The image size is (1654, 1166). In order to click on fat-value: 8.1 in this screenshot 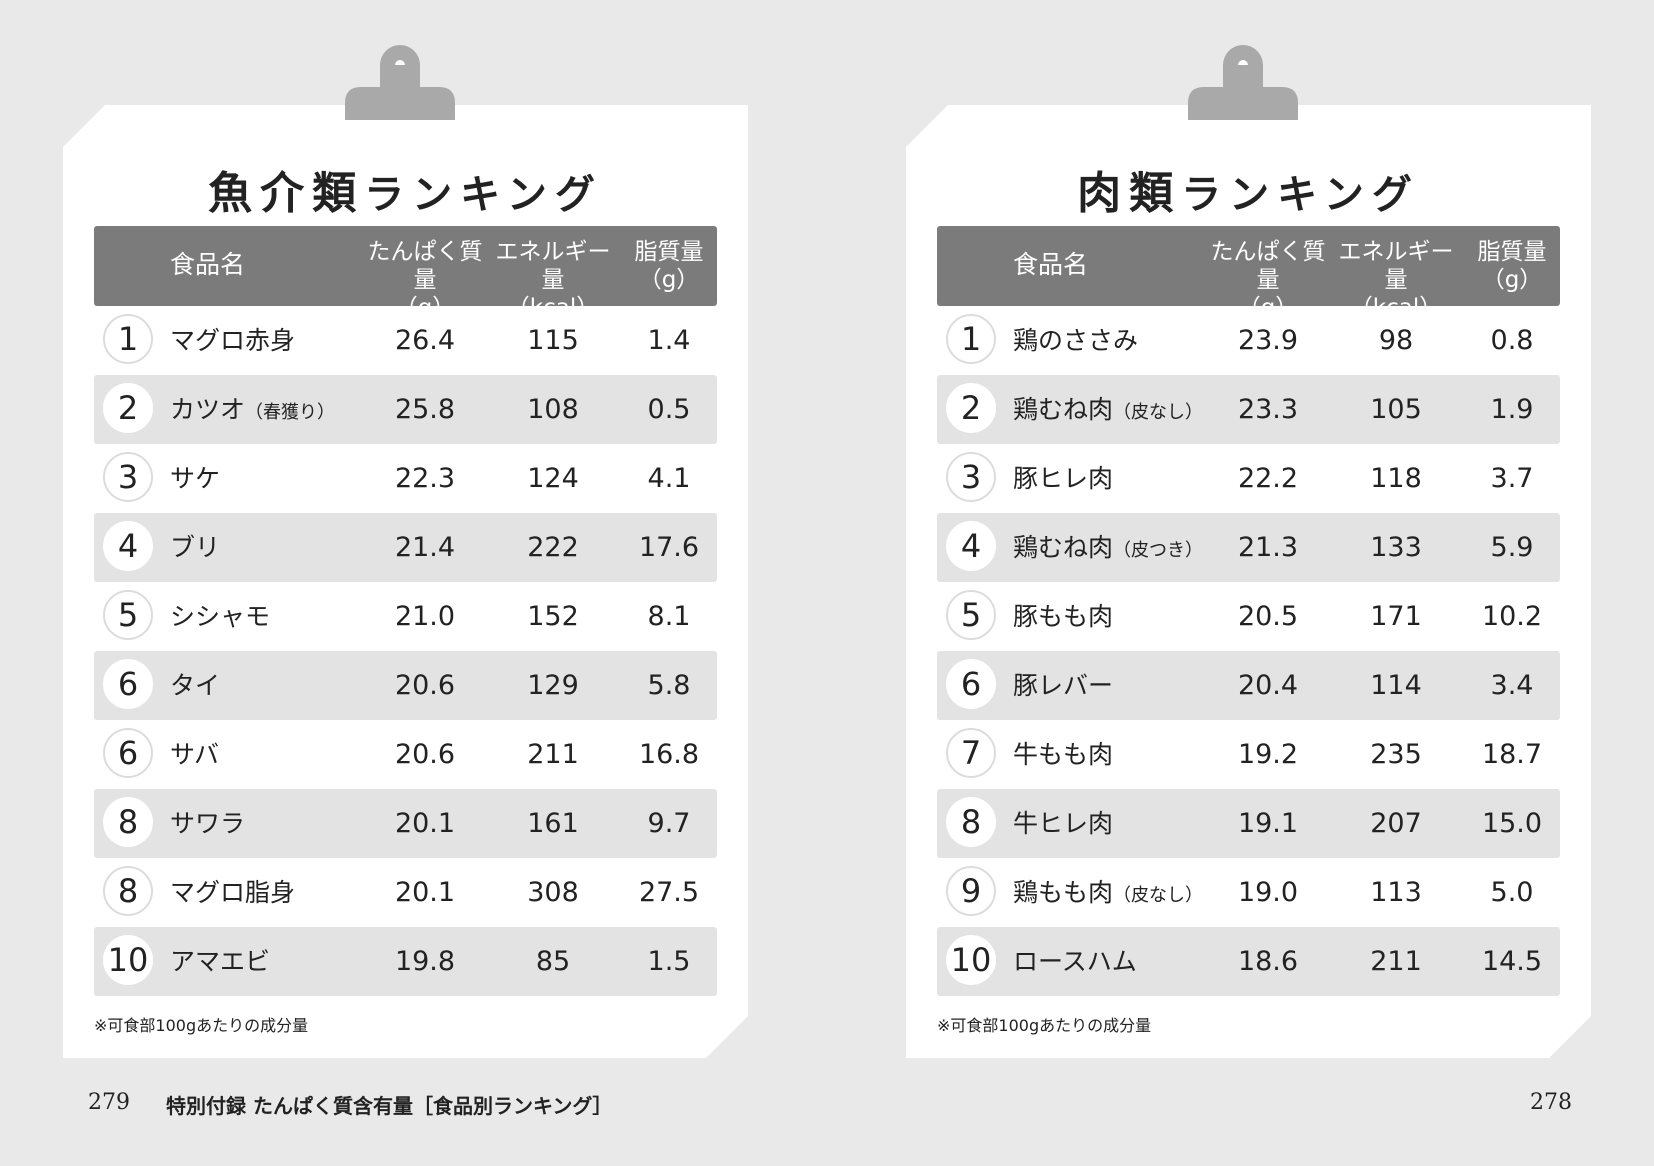, I will do `click(669, 616)`.